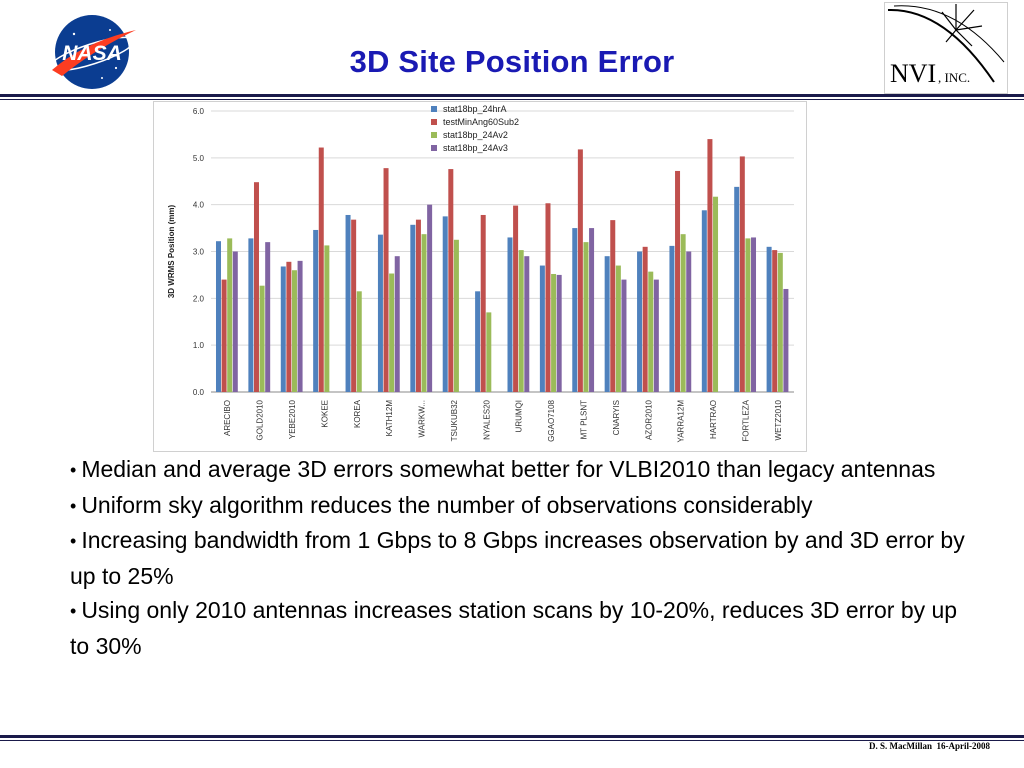 The width and height of the screenshot is (1024, 768). What do you see at coordinates (778, 419) in the screenshot?
I see `x-tick-label: WETZ2010` at bounding box center [778, 419].